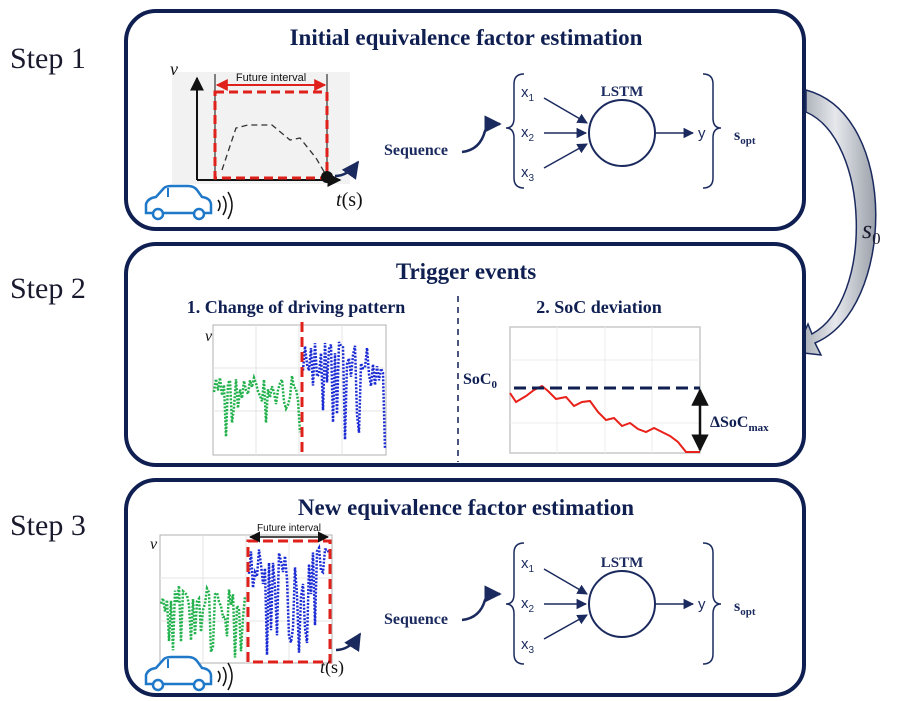  What do you see at coordinates (837, 222) in the screenshot?
I see `feedback-arrow: s0` at bounding box center [837, 222].